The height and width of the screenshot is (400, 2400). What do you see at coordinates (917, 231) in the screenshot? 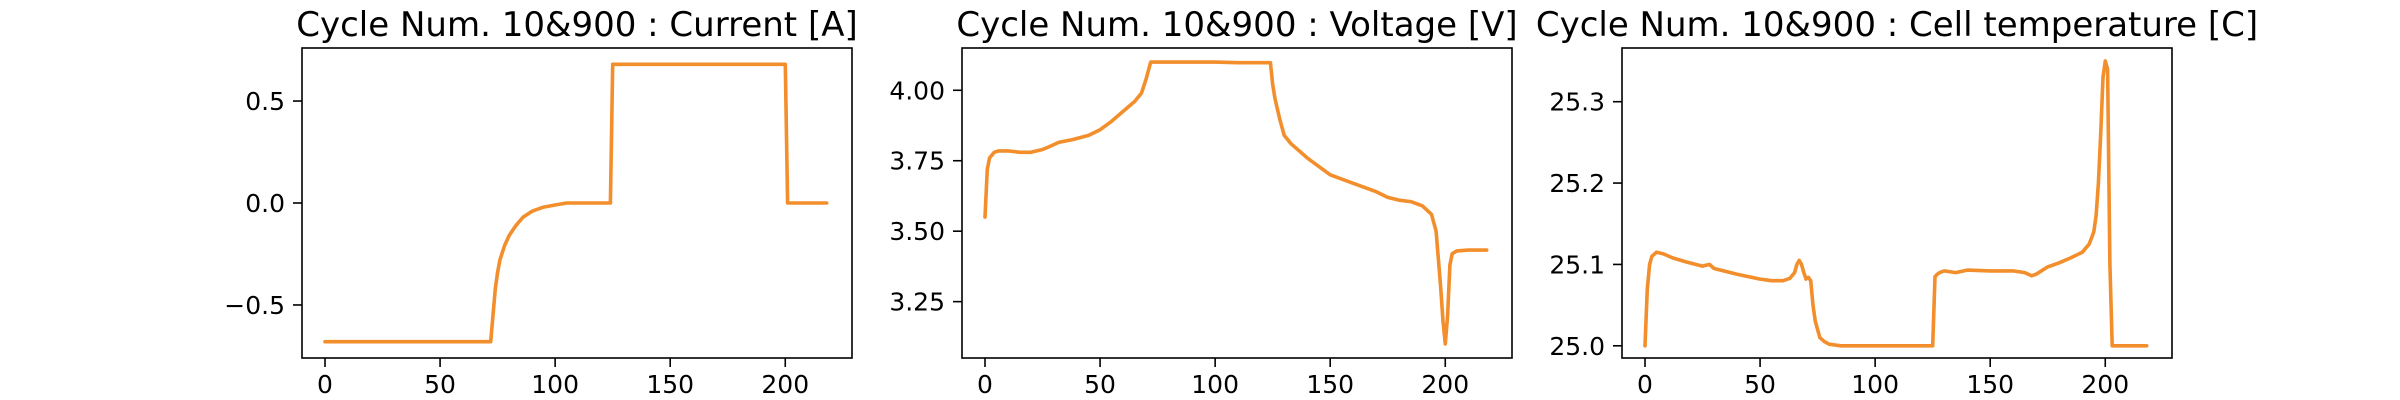
I see `y-tick-label: 3.50` at bounding box center [917, 231].